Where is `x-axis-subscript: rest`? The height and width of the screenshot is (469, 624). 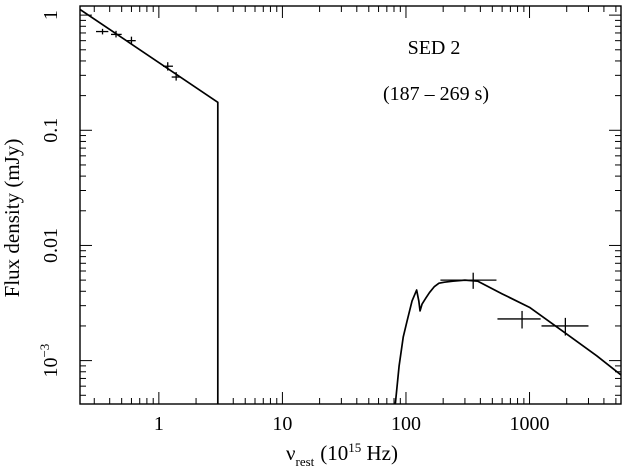 x-axis-subscript: rest is located at coordinates (304, 461).